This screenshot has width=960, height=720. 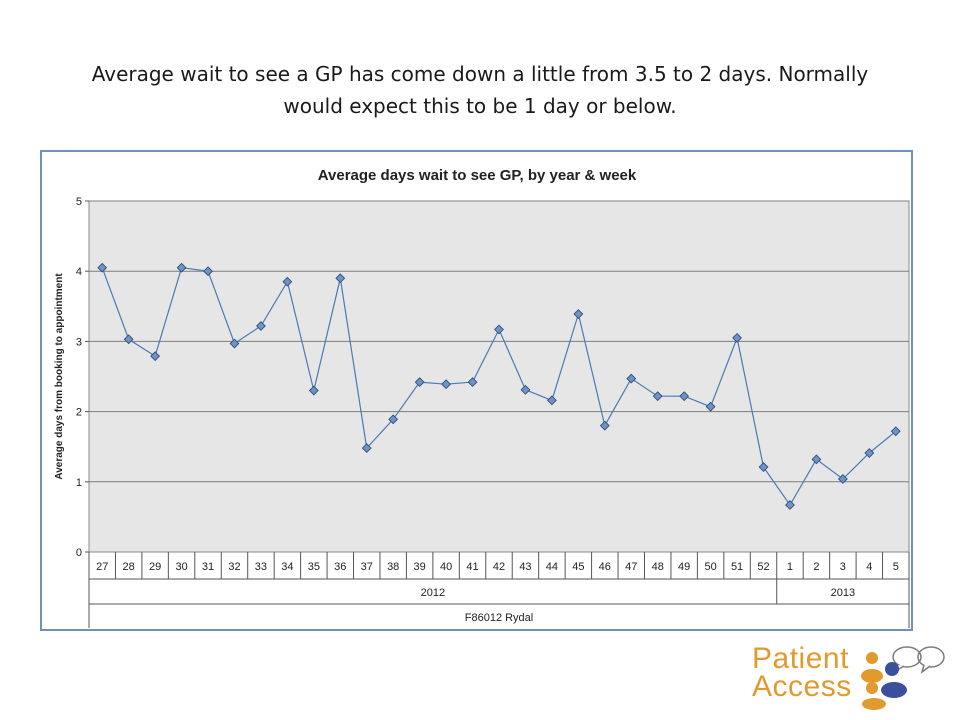 I want to click on x-tick-label: 33, so click(x=261, y=567).